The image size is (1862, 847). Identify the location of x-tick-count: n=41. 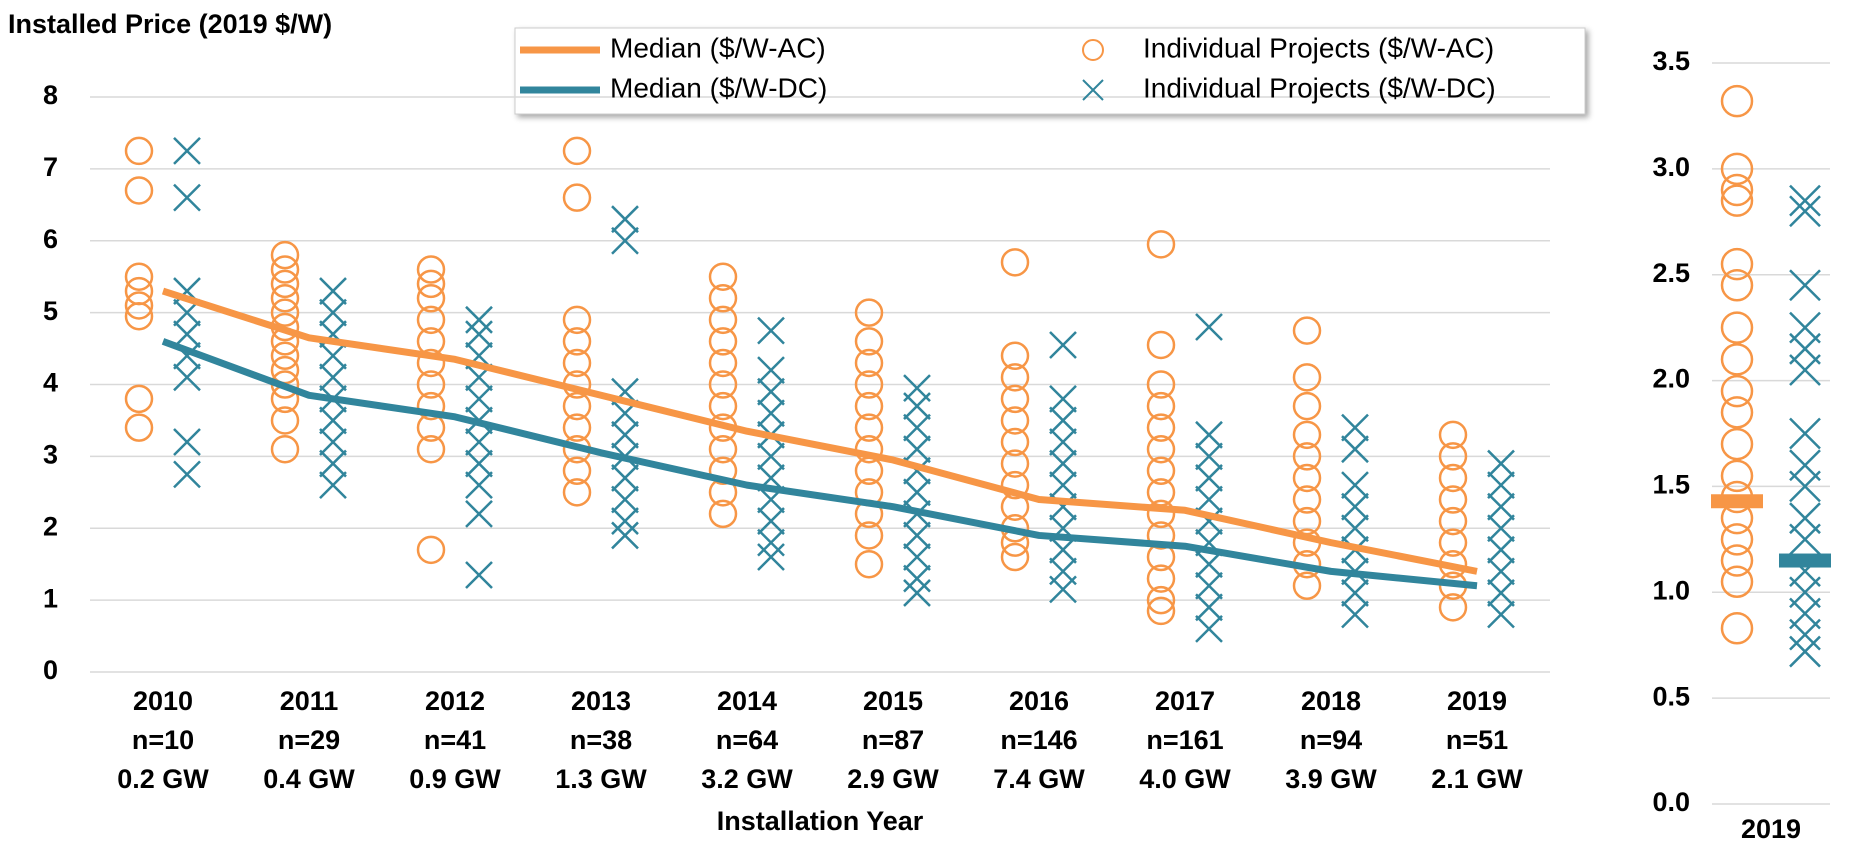
(455, 740).